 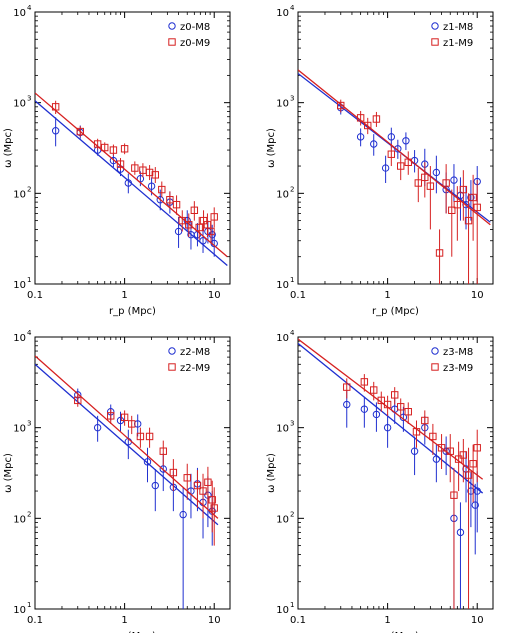 What do you see at coordinates (452, 360) in the screenshot?
I see `legend: z3-M8 z3-M9` at bounding box center [452, 360].